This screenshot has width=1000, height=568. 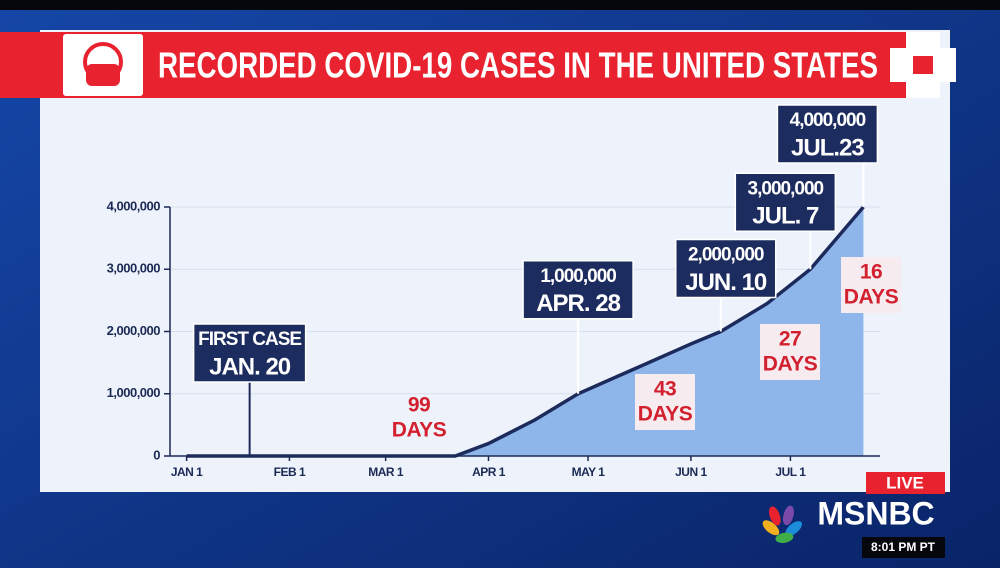 I want to click on live-badge, so click(x=905, y=483).